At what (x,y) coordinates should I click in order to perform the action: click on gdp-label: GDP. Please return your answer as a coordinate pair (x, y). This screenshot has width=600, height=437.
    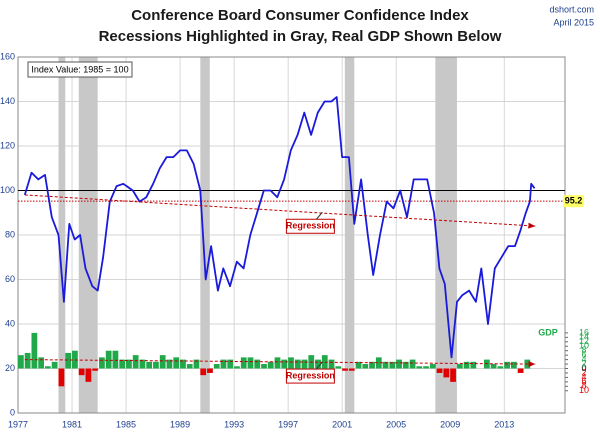
    Looking at the image, I should click on (548, 332).